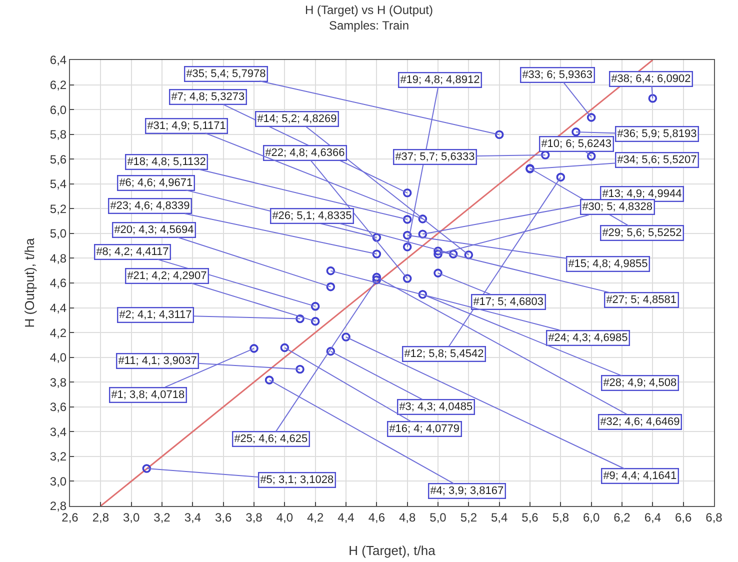 Image resolution: width=738 pixels, height=562 pixels. I want to click on x-tick-label: 4,0, so click(285, 517).